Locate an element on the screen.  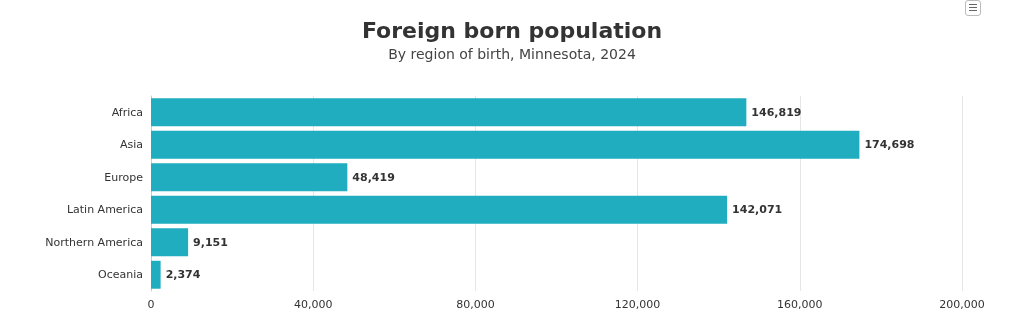
x-tick-label: 200,000 is located at coordinates (962, 304).